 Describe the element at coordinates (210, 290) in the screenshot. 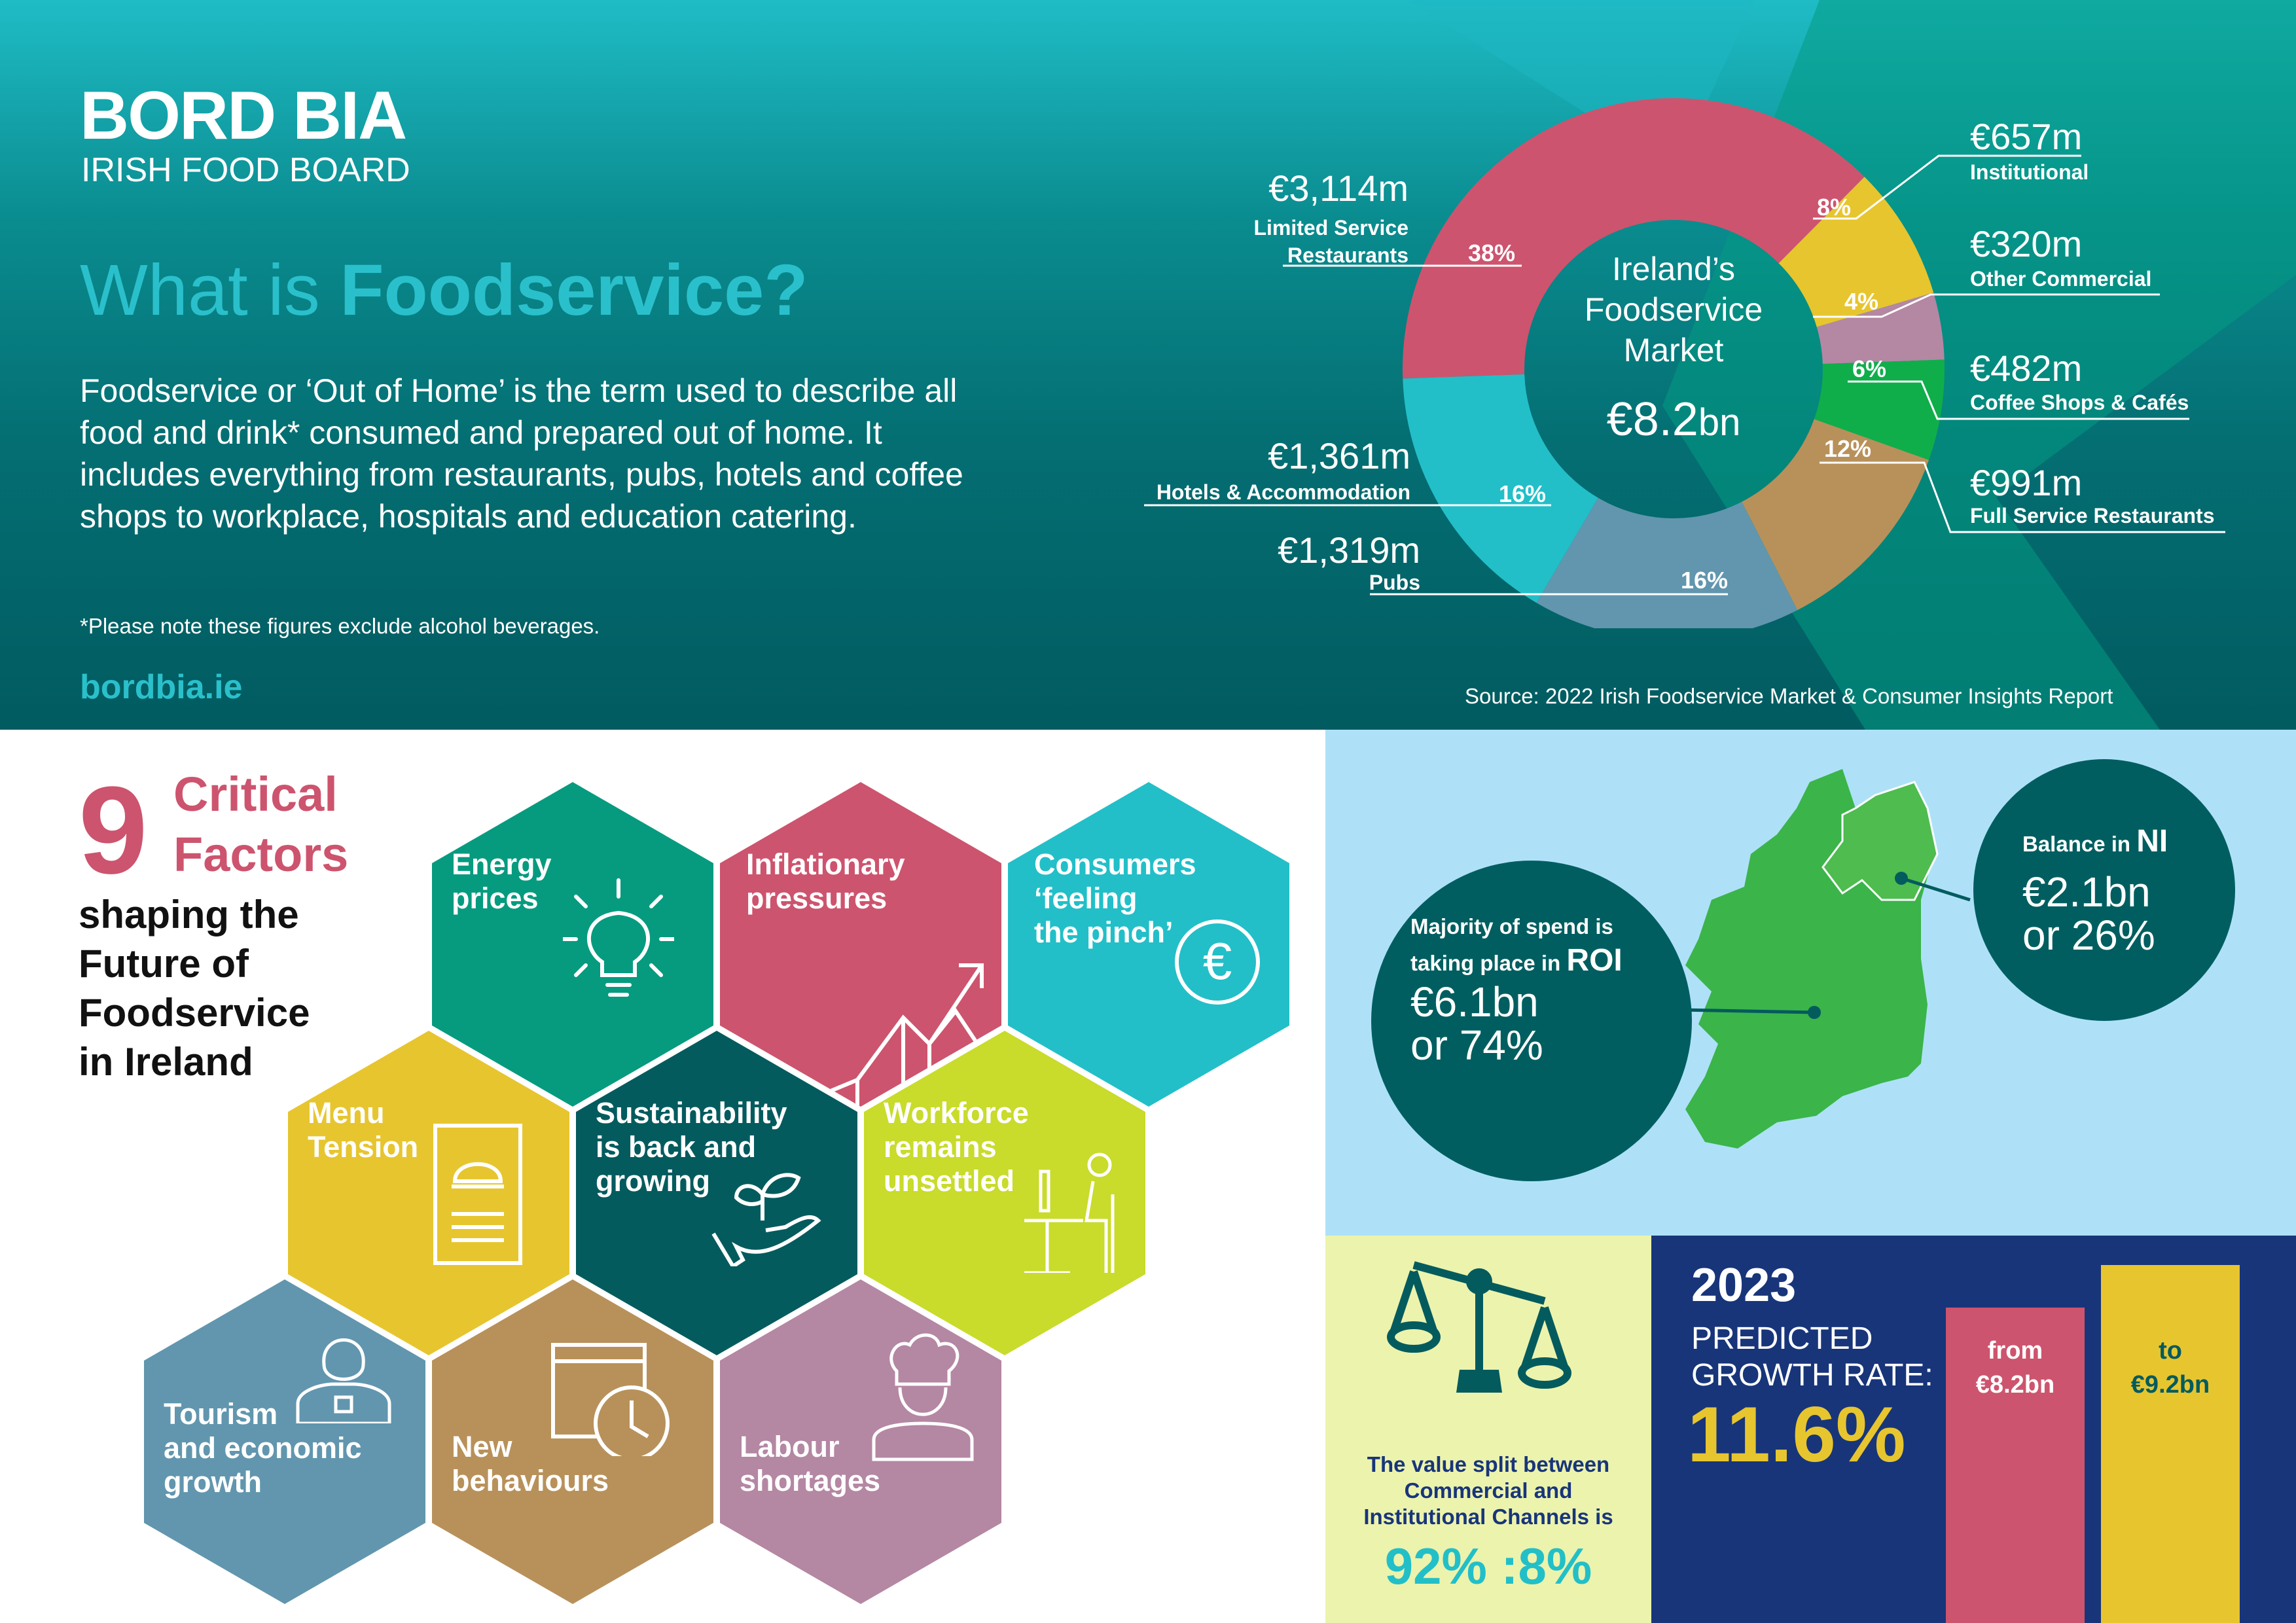

I see `title-light: What is` at that location.